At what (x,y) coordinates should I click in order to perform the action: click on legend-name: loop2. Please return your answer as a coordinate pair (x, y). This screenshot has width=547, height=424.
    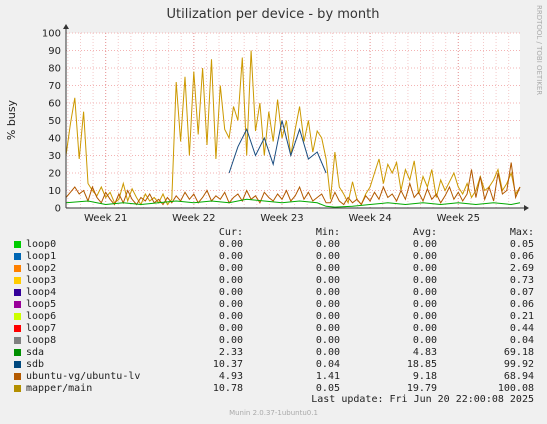
    Looking at the image, I should click on (41, 268).